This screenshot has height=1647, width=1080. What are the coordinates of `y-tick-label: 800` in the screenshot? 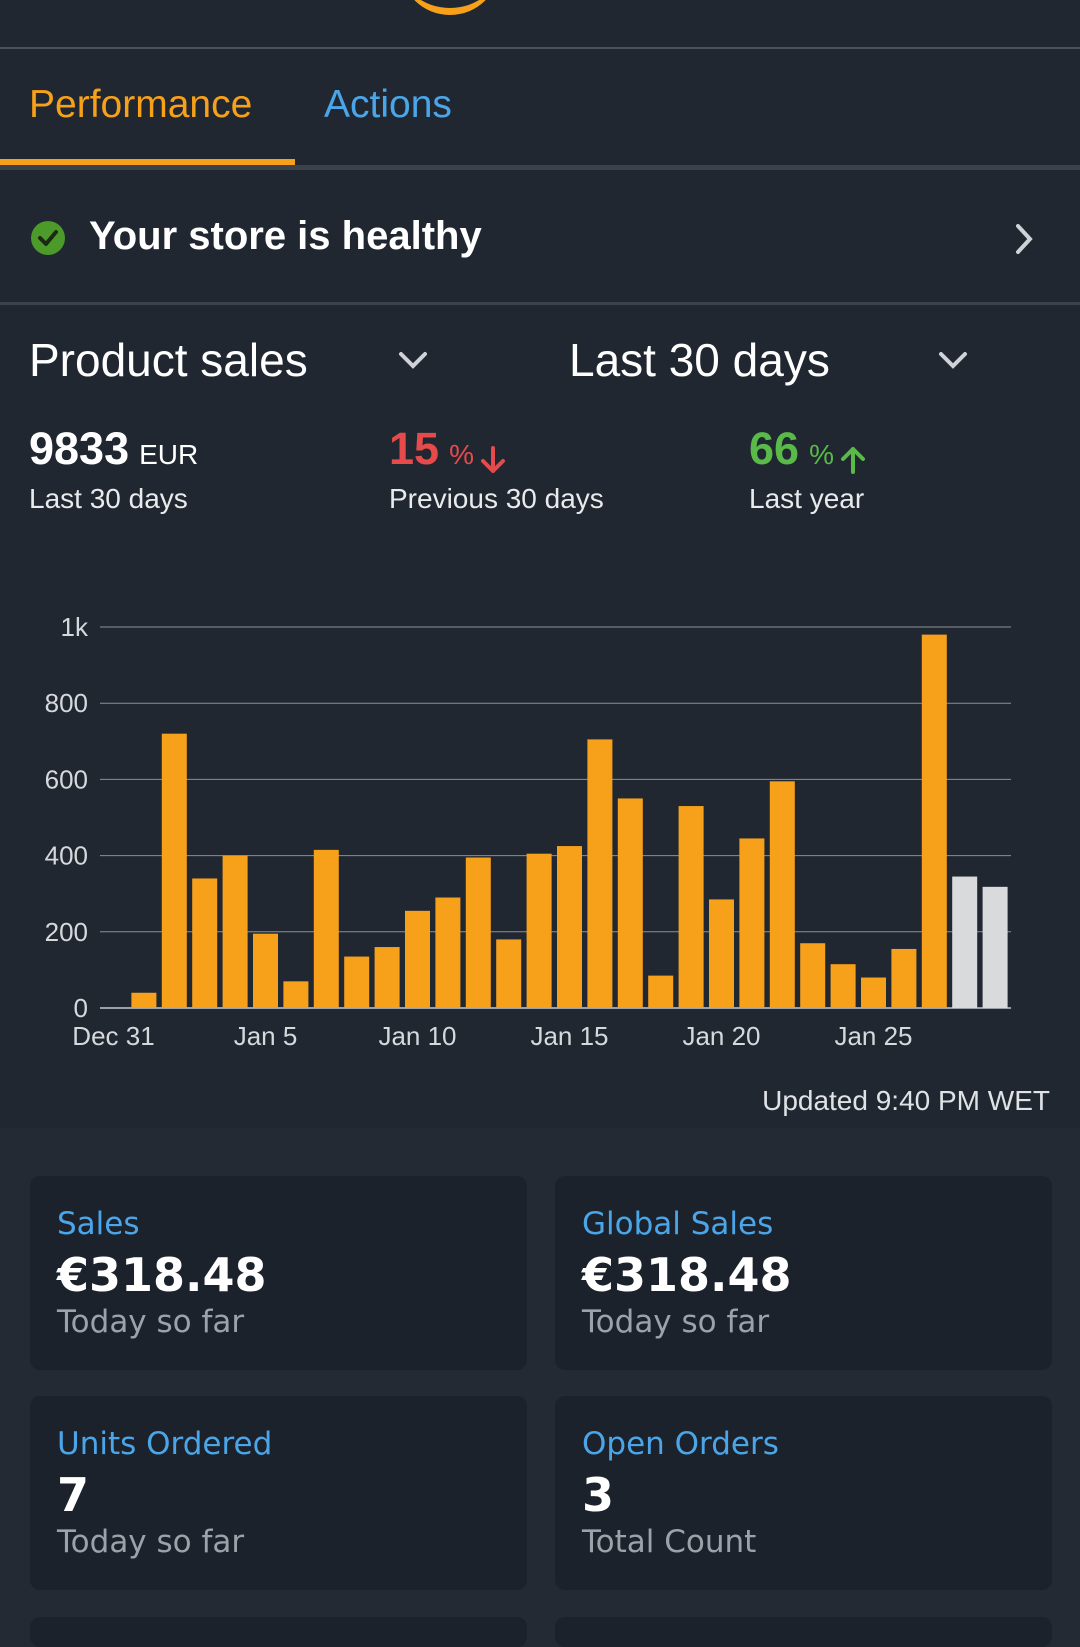 It's located at (66, 703).